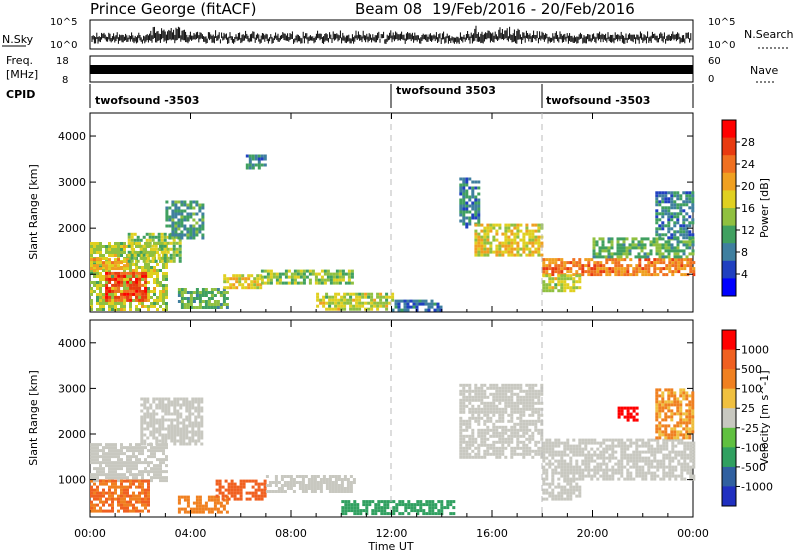  What do you see at coordinates (18, 39) in the screenshot?
I see `nsky-label: N.Sky` at bounding box center [18, 39].